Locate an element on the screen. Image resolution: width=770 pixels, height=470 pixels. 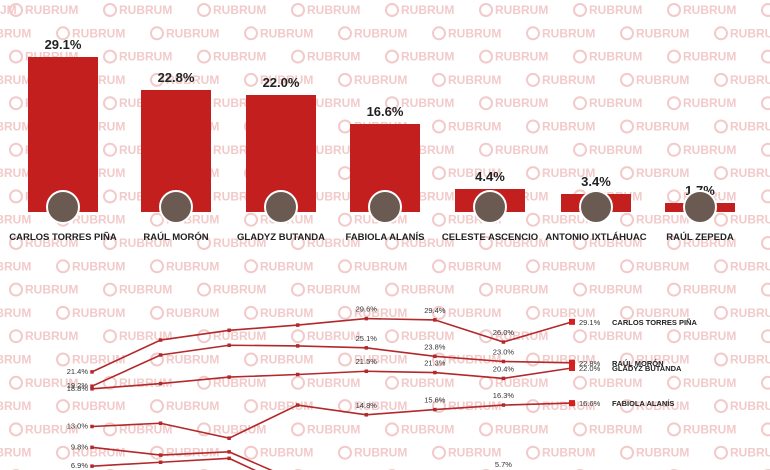
candidate-photo is located at coordinates (281, 207).